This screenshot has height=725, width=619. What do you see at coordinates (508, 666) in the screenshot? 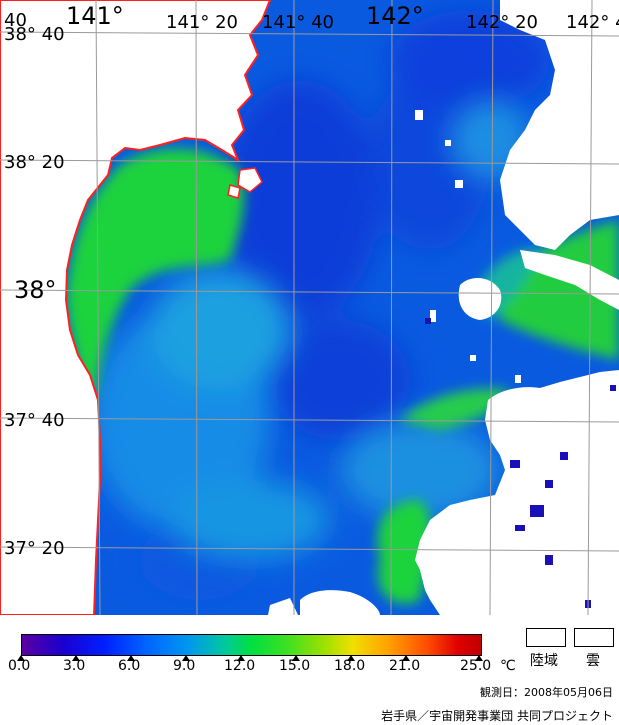
I see `scale-unit: ℃` at bounding box center [508, 666].